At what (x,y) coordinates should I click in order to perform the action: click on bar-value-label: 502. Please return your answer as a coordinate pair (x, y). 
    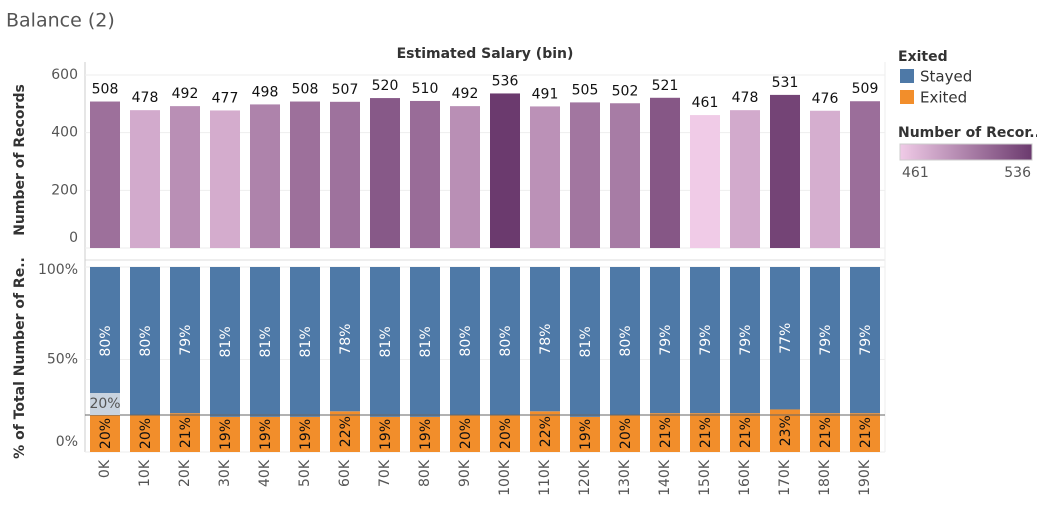
    Looking at the image, I should click on (625, 91).